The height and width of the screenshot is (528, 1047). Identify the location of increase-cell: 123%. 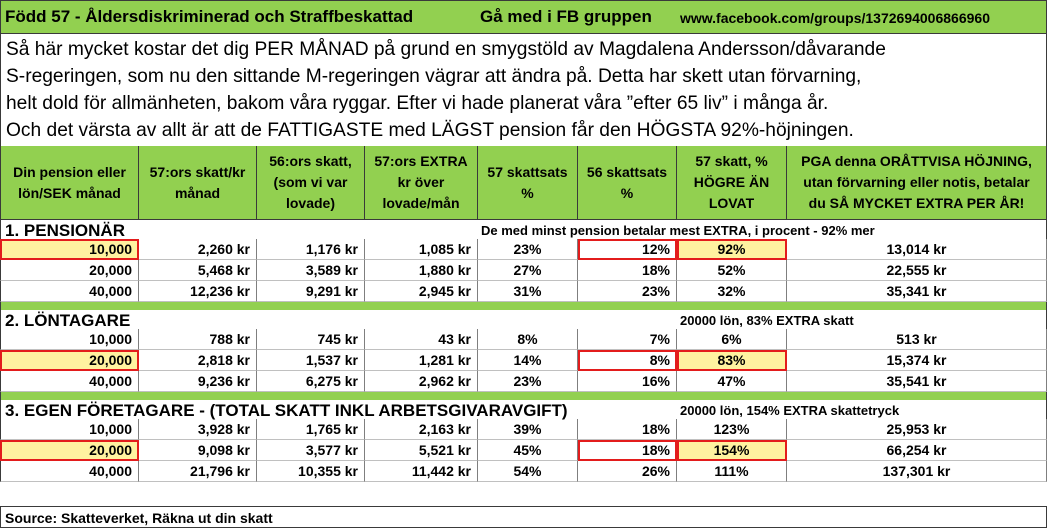
(732, 429).